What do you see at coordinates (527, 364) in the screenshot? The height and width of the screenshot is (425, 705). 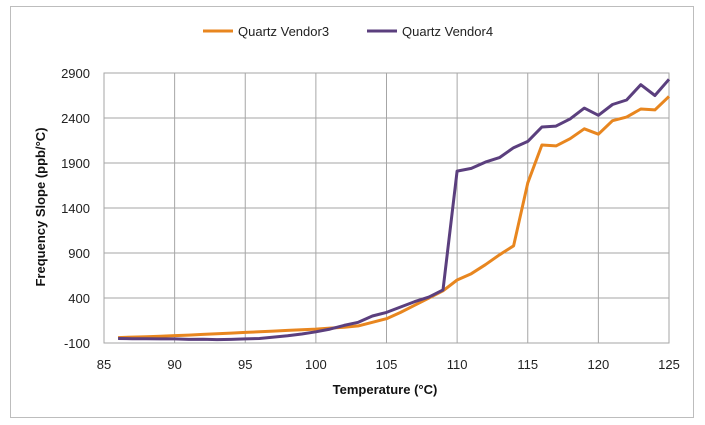 I see `x-tick-label: 115` at bounding box center [527, 364].